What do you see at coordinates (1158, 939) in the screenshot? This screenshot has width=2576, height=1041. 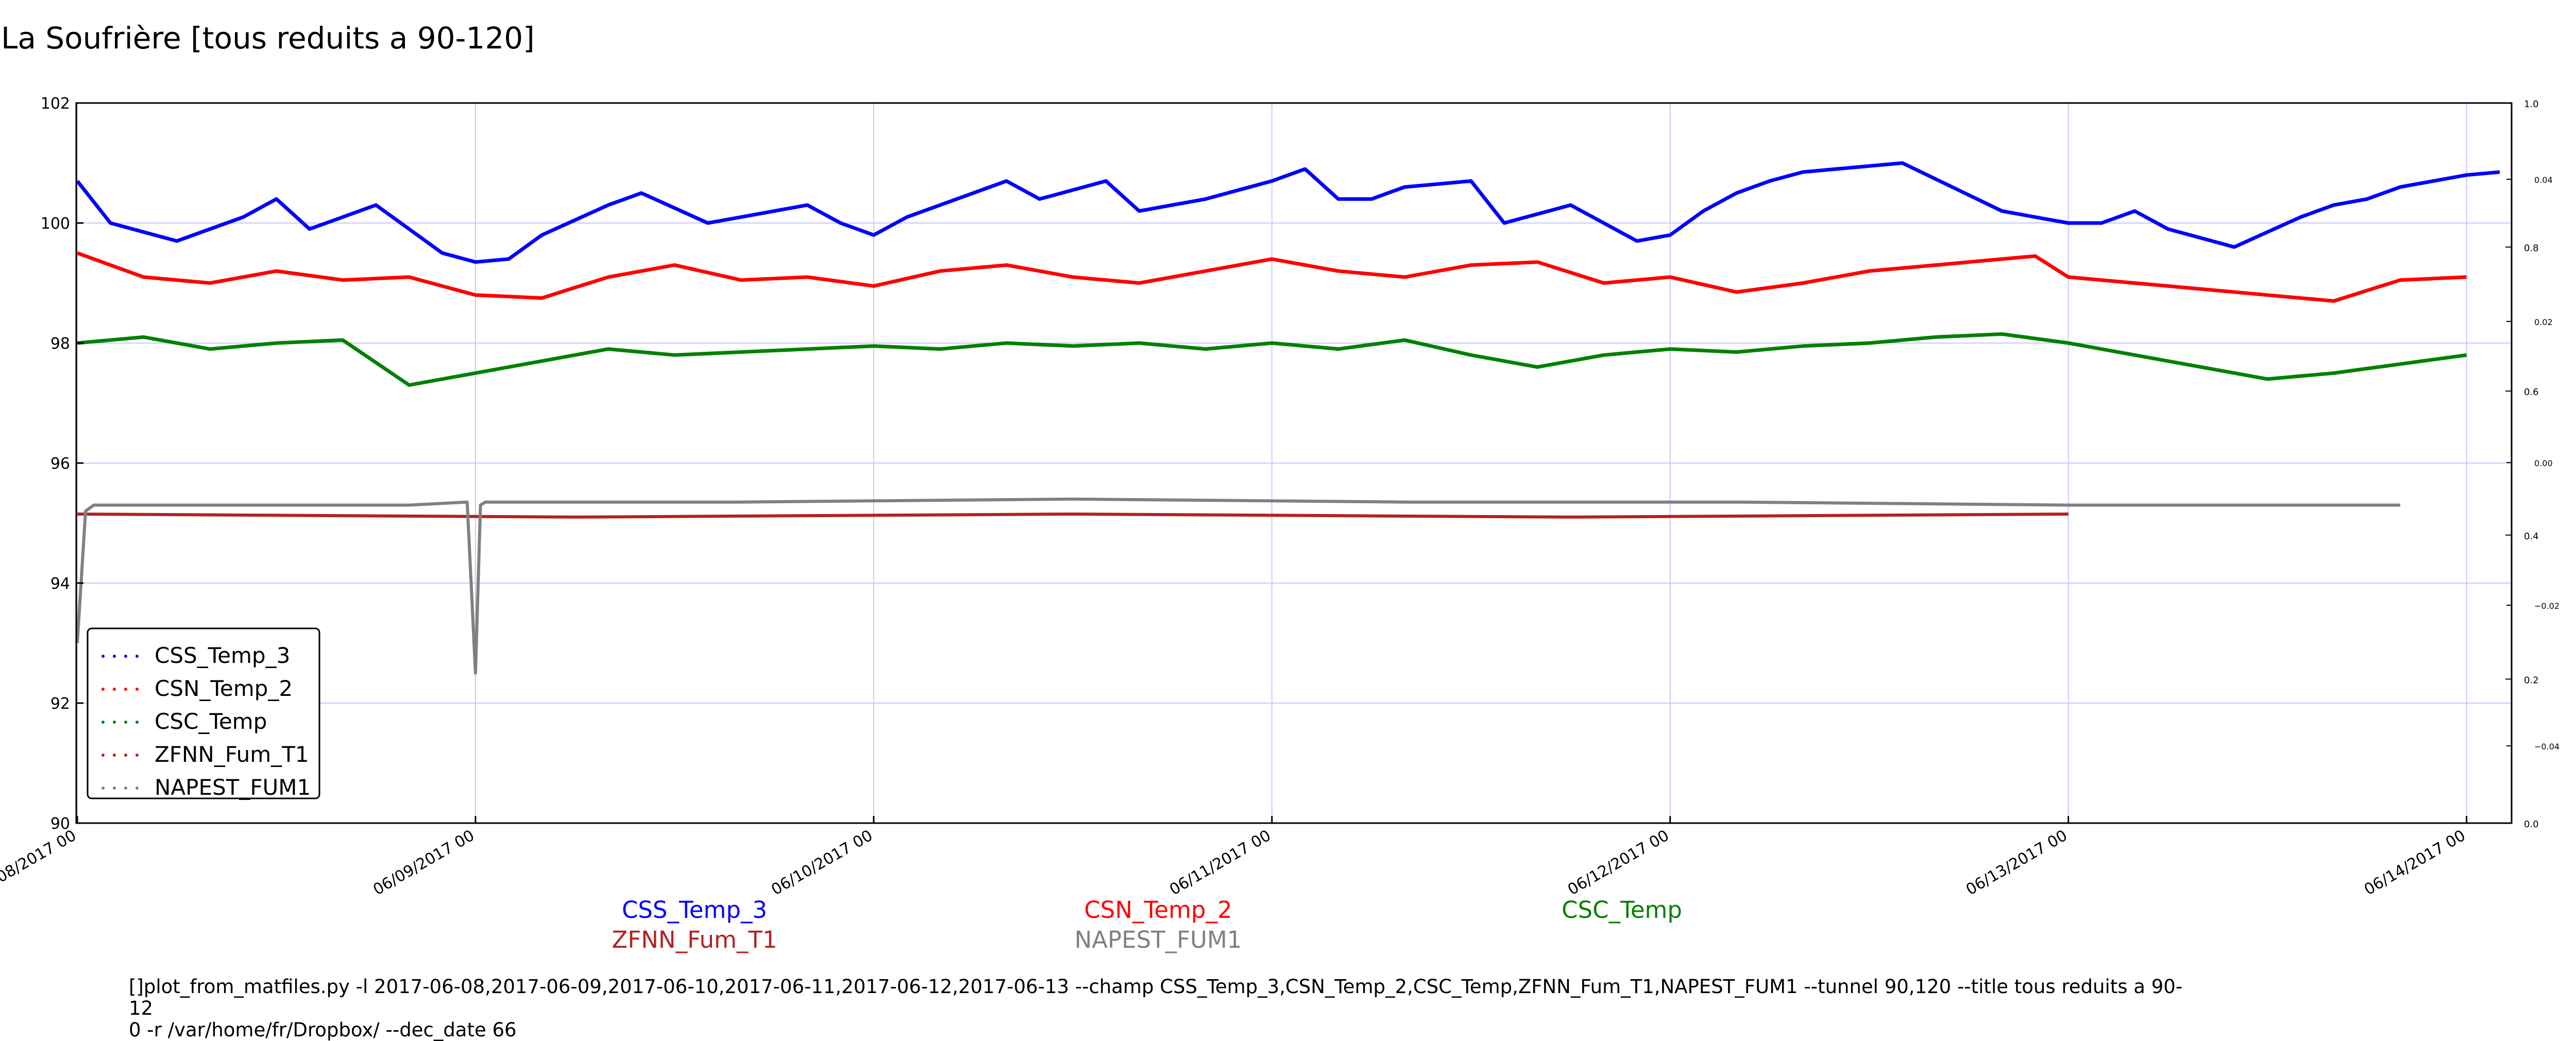 I see `bottom-legend-napest-fum1: NAPEST_FUM1` at bounding box center [1158, 939].